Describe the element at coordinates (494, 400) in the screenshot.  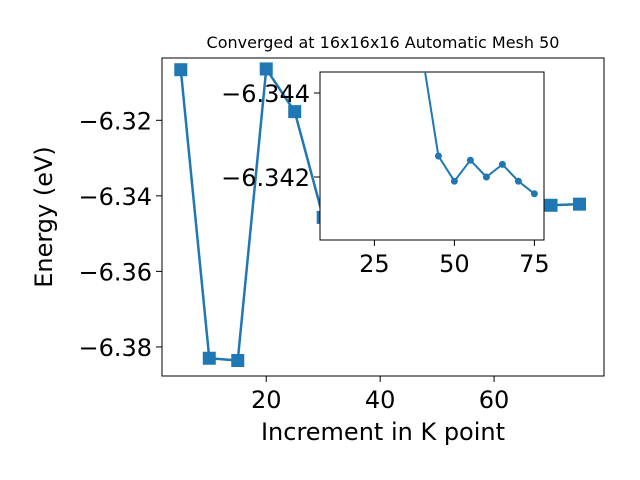
I see `main-x-tick-label: 60` at that location.